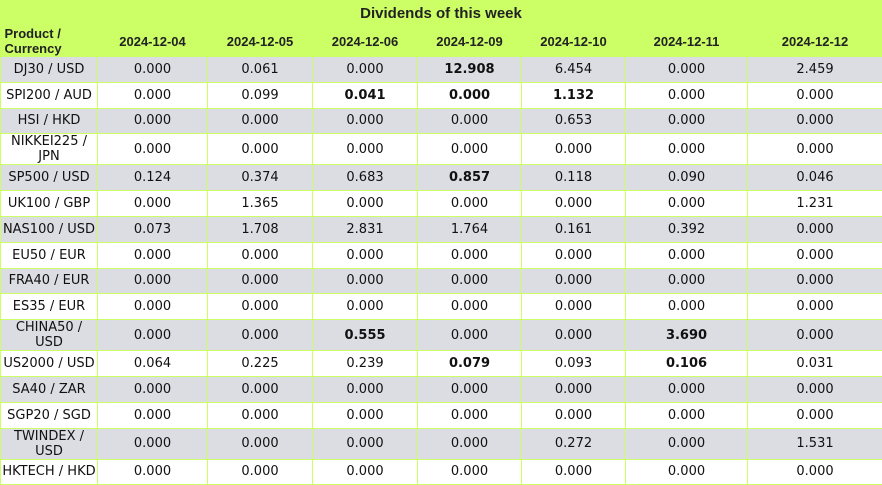 This screenshot has height=485, width=882. What do you see at coordinates (470, 70) in the screenshot?
I see `dividend-cell: 12.908` at bounding box center [470, 70].